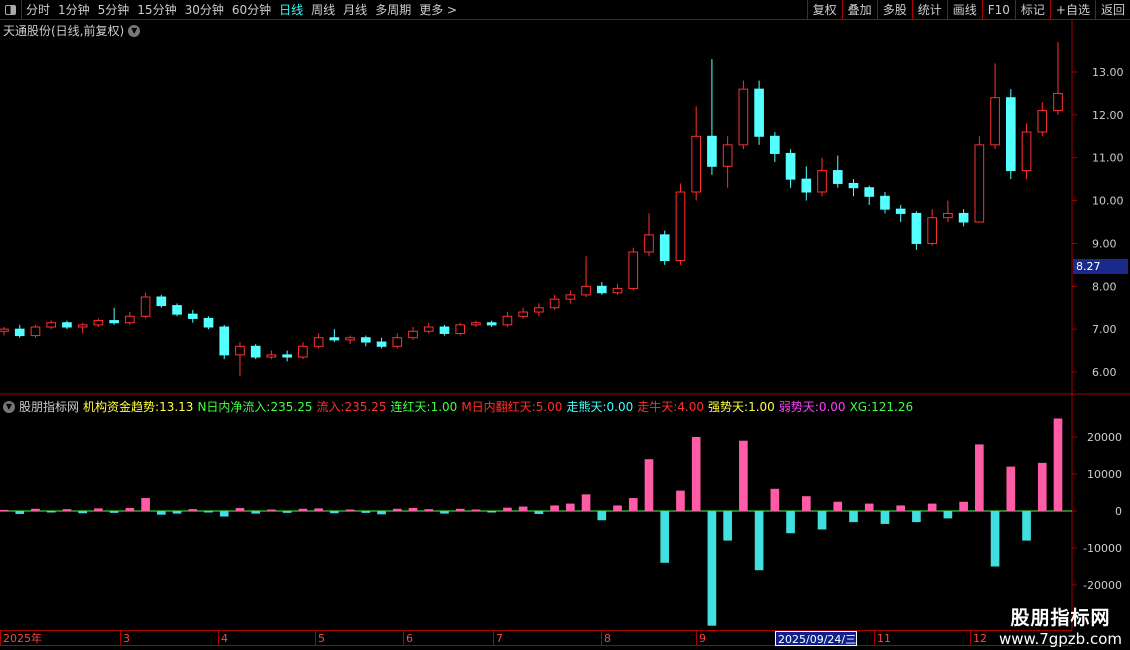 The height and width of the screenshot is (650, 1130). What do you see at coordinates (859, 10) in the screenshot?
I see `action-button: 叠加` at bounding box center [859, 10].